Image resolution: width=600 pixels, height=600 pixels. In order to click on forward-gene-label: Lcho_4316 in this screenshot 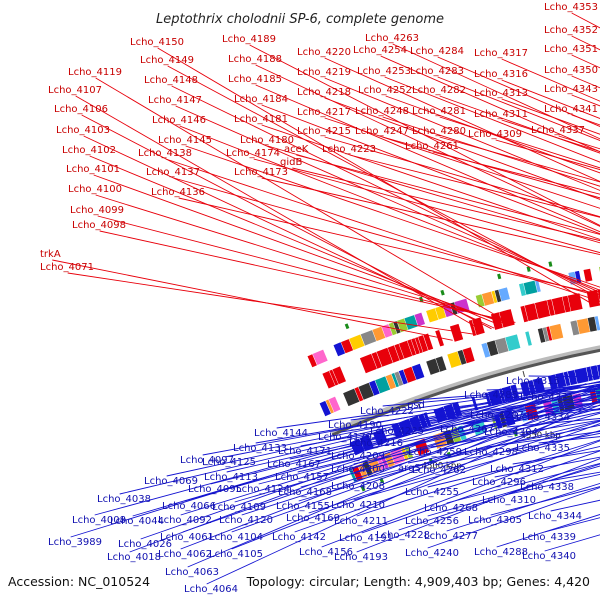, I will do `click(501, 74)`.